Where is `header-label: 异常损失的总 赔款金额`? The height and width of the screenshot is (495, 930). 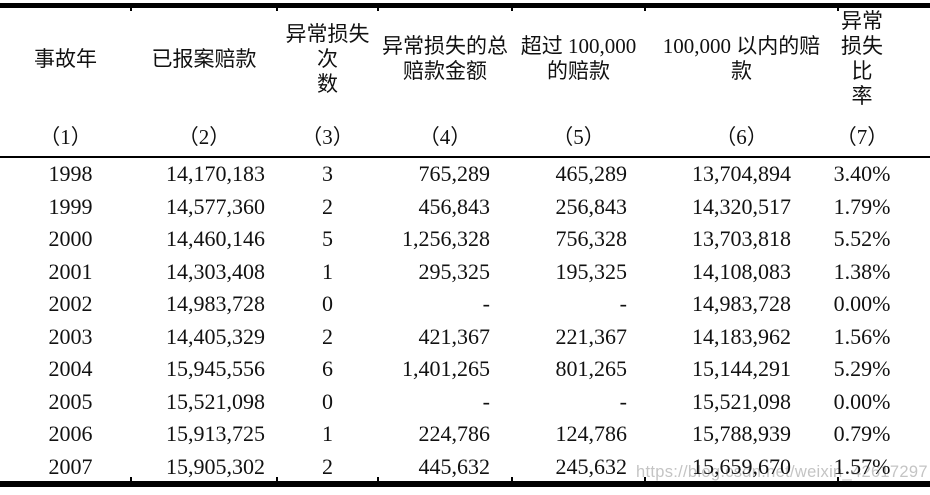 header-label: 异常损失的总 赔款金额 is located at coordinates (445, 58).